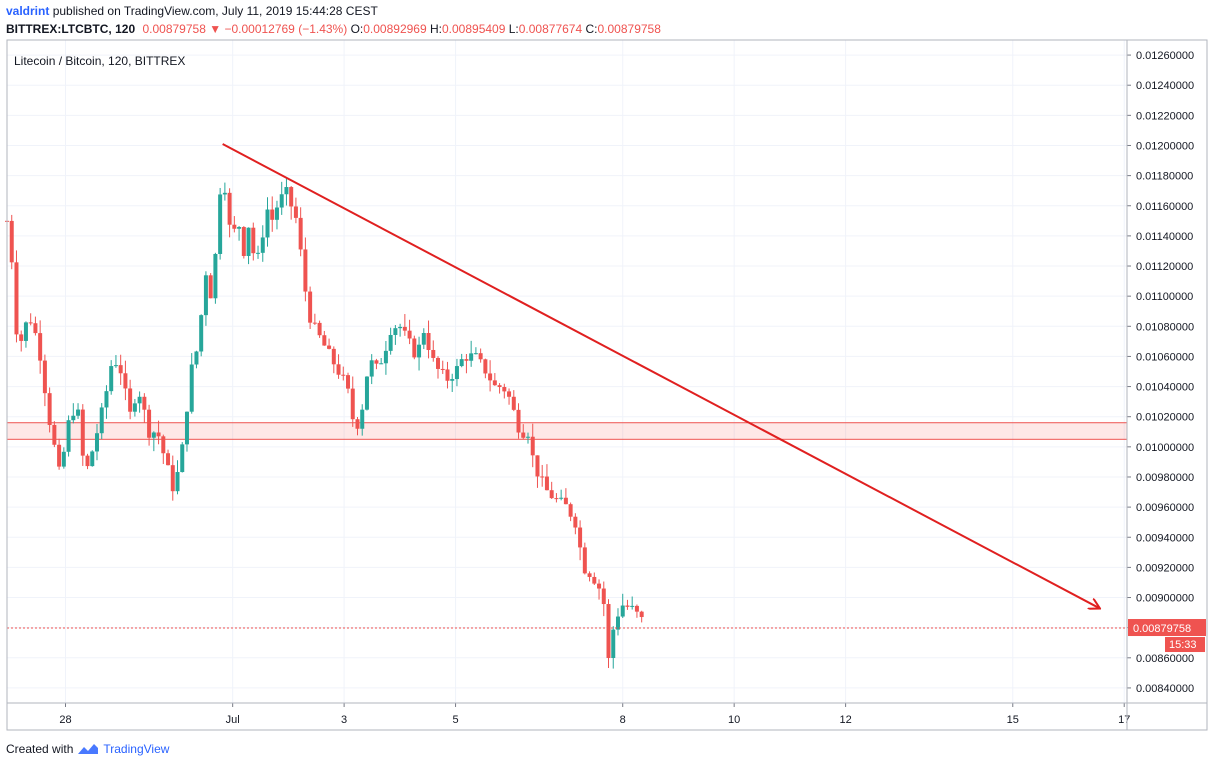  I want to click on tradingview-brand: TradingView, so click(136, 749).